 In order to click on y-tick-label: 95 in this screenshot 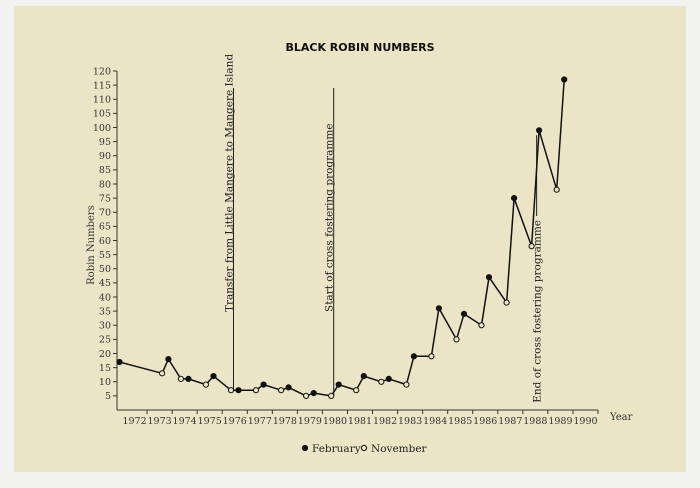, I will do `click(105, 142)`.